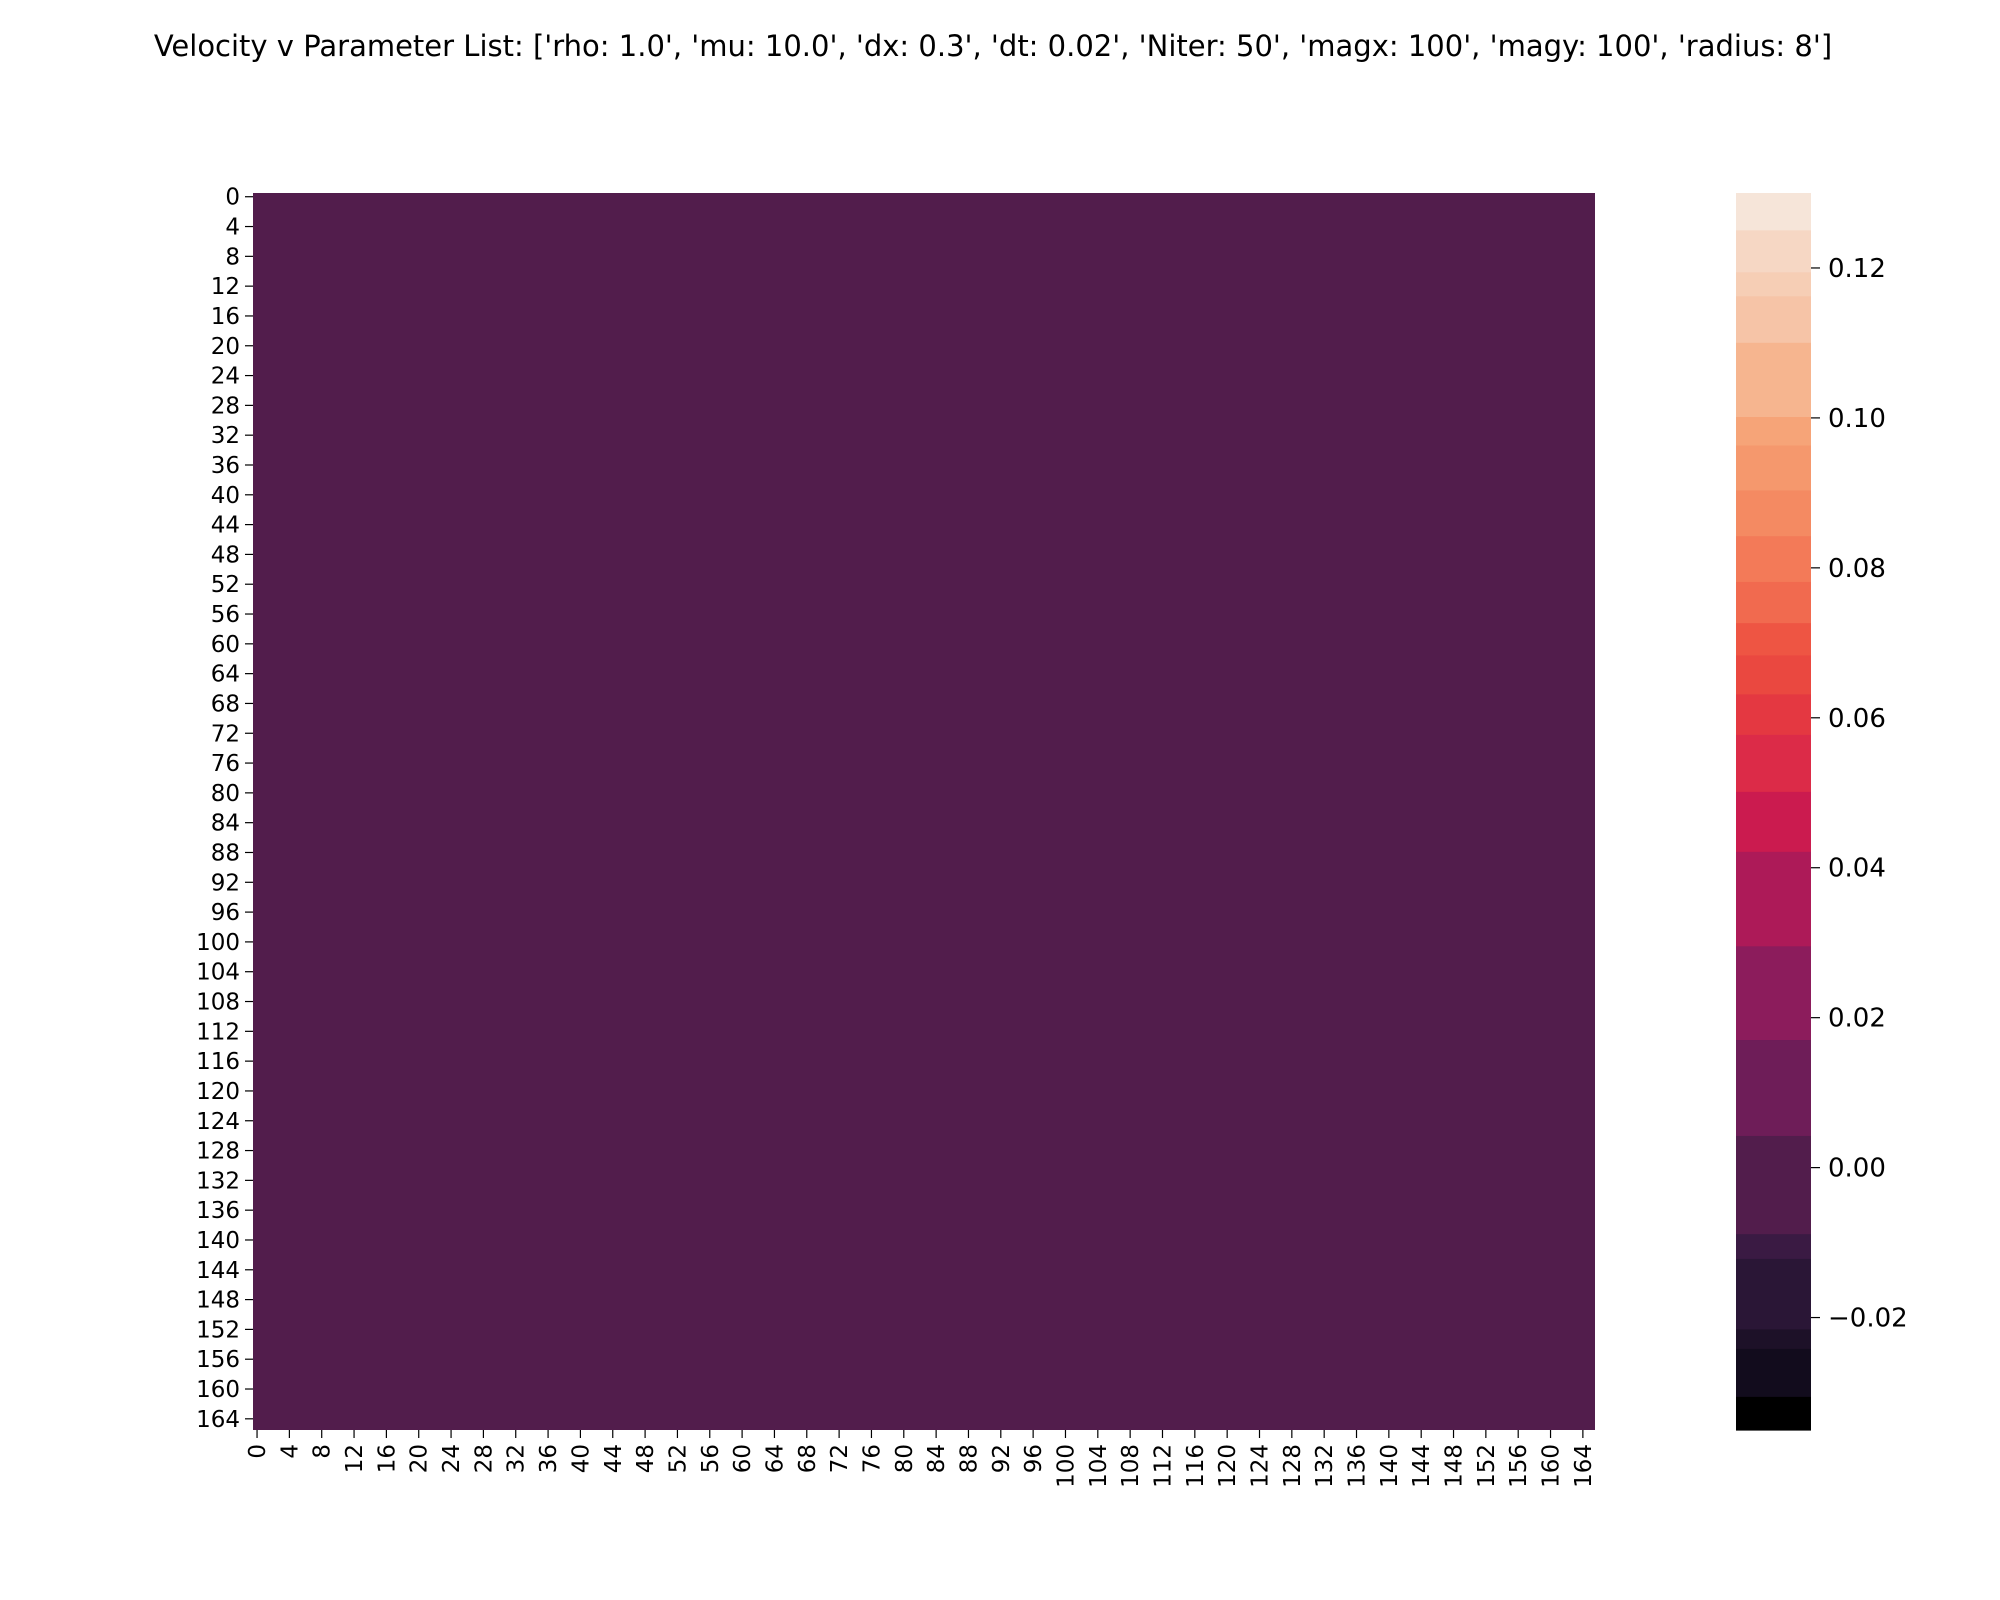  Describe the element at coordinates (1422, 1466) in the screenshot. I see `x-tick-label: 144` at that location.